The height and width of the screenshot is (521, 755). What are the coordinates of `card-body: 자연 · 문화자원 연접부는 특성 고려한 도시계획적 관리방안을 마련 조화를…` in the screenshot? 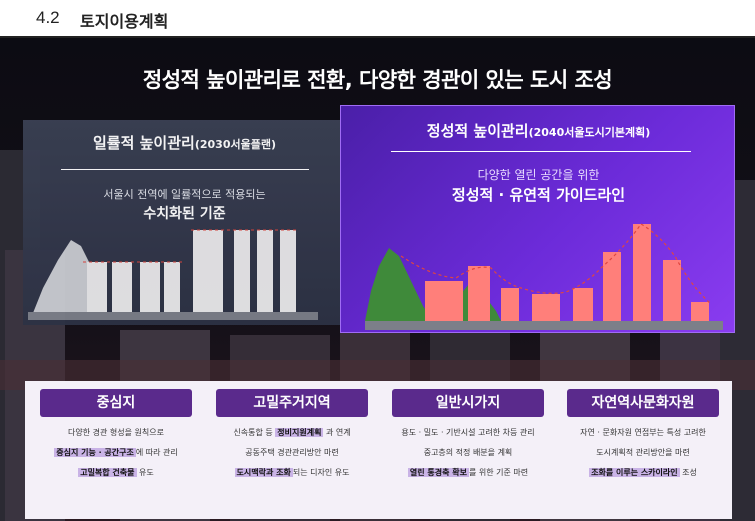 It's located at (643, 457).